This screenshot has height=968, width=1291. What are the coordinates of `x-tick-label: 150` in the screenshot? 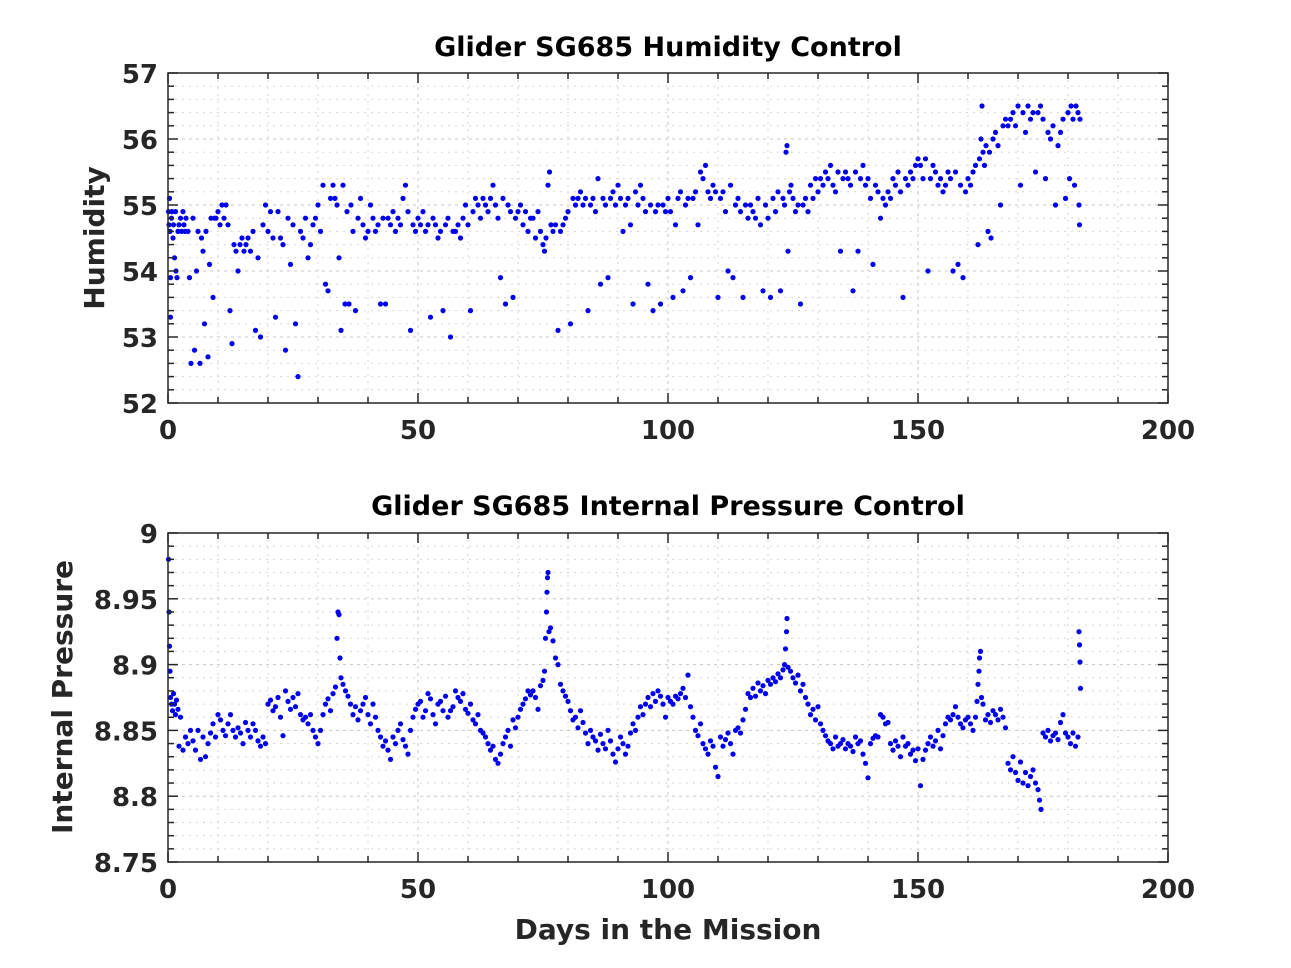 It's located at (918, 890).